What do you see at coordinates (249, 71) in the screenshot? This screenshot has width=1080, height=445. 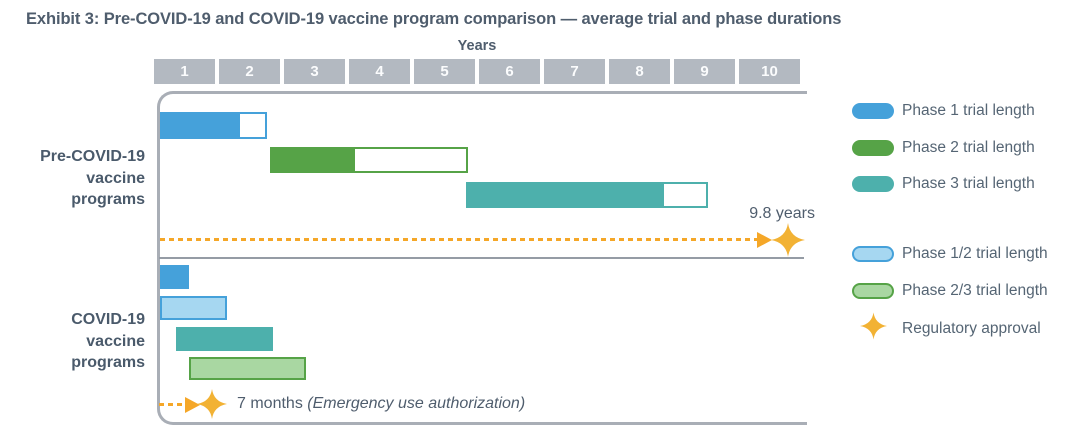 I see `axis-tick-2: 2` at bounding box center [249, 71].